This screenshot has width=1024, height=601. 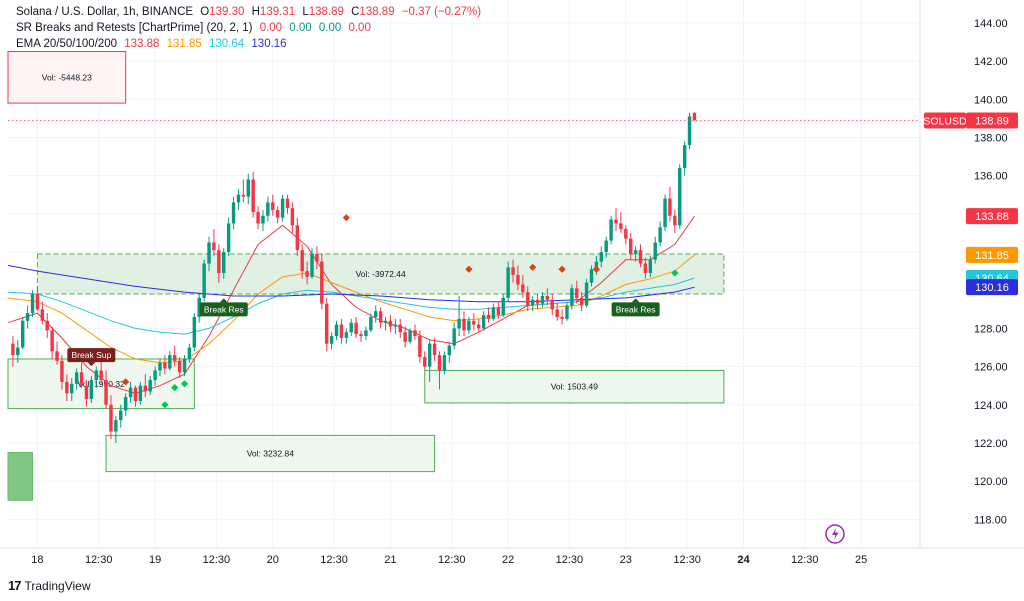 What do you see at coordinates (991, 444) in the screenshot?
I see `y-tick-label: 122.00` at bounding box center [991, 444].